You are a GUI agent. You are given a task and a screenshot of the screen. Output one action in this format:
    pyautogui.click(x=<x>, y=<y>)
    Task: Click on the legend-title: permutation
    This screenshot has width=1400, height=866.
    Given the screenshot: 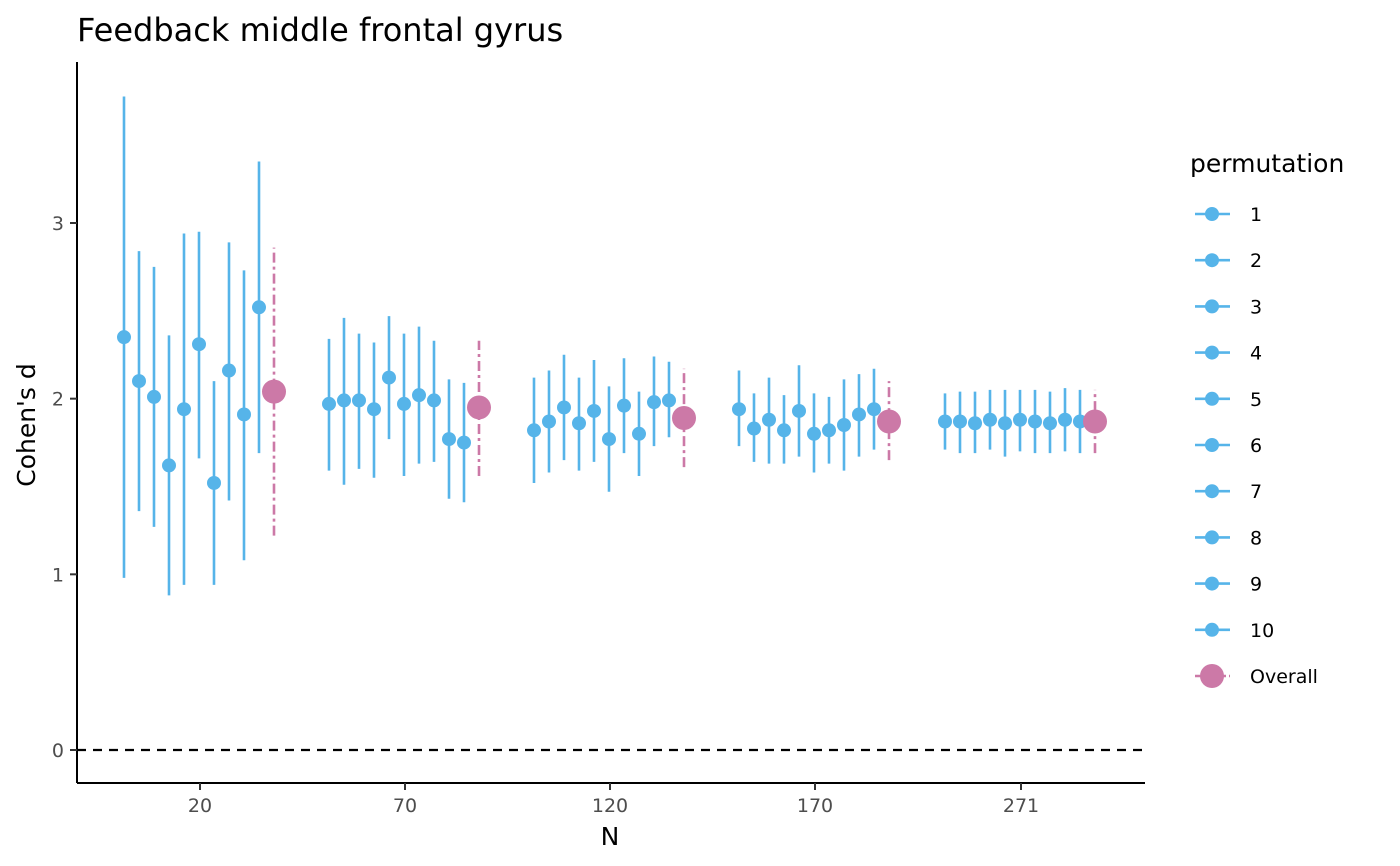 What is the action you would take?
    pyautogui.click(x=1267, y=163)
    